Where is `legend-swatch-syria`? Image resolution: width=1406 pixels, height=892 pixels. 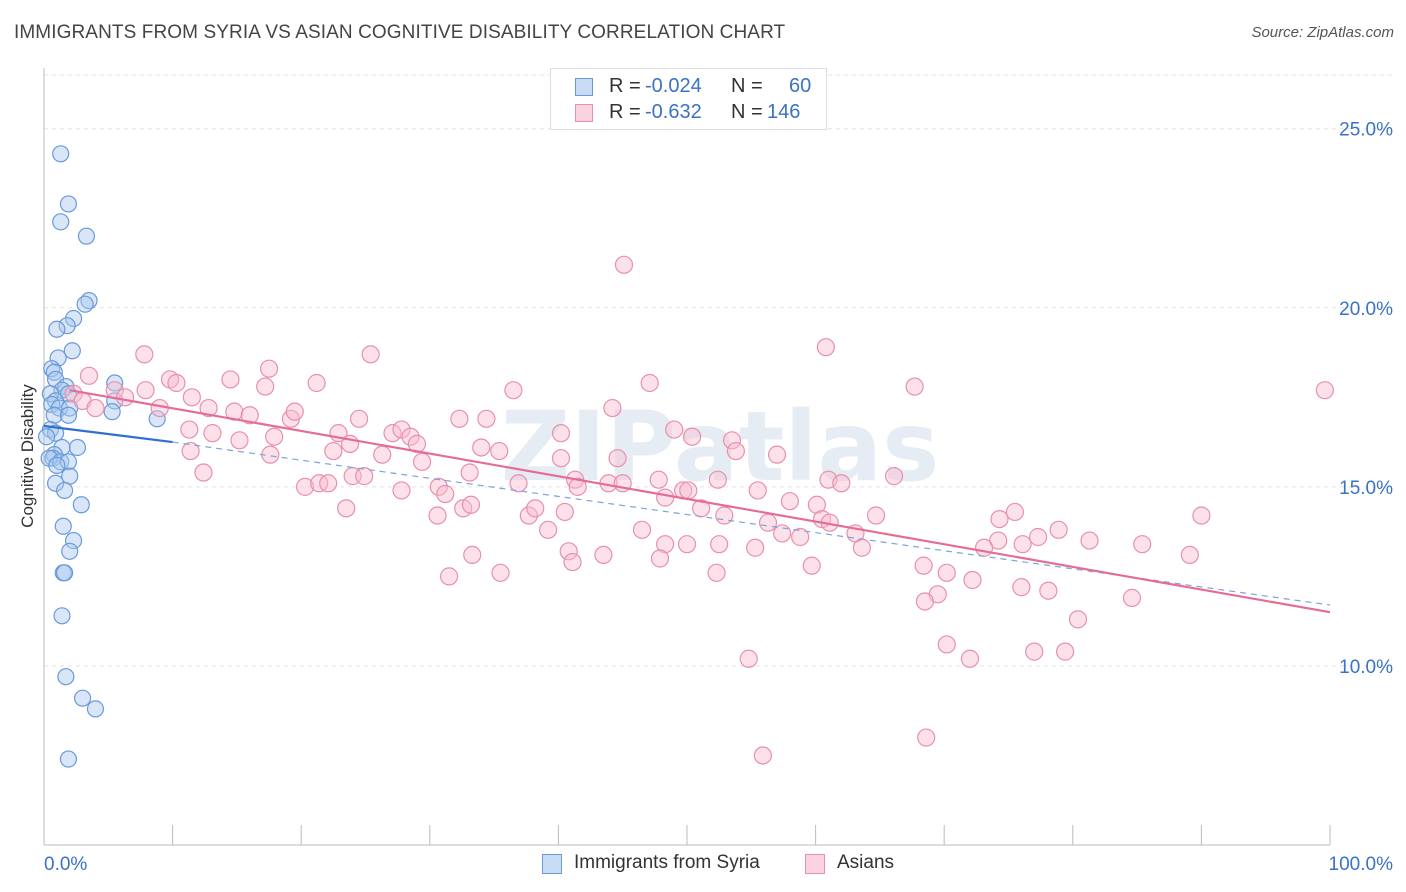 legend-swatch-syria is located at coordinates (584, 87).